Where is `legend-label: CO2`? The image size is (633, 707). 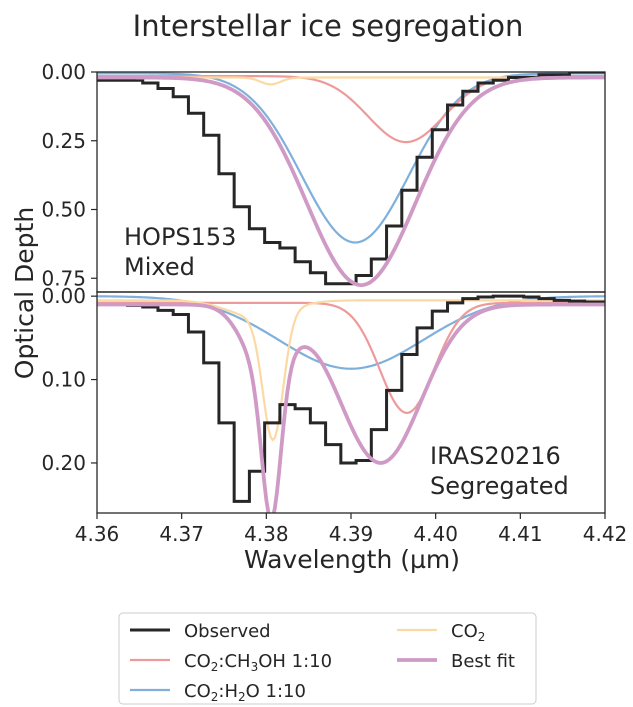
legend-label: CO2 is located at coordinates (468, 632).